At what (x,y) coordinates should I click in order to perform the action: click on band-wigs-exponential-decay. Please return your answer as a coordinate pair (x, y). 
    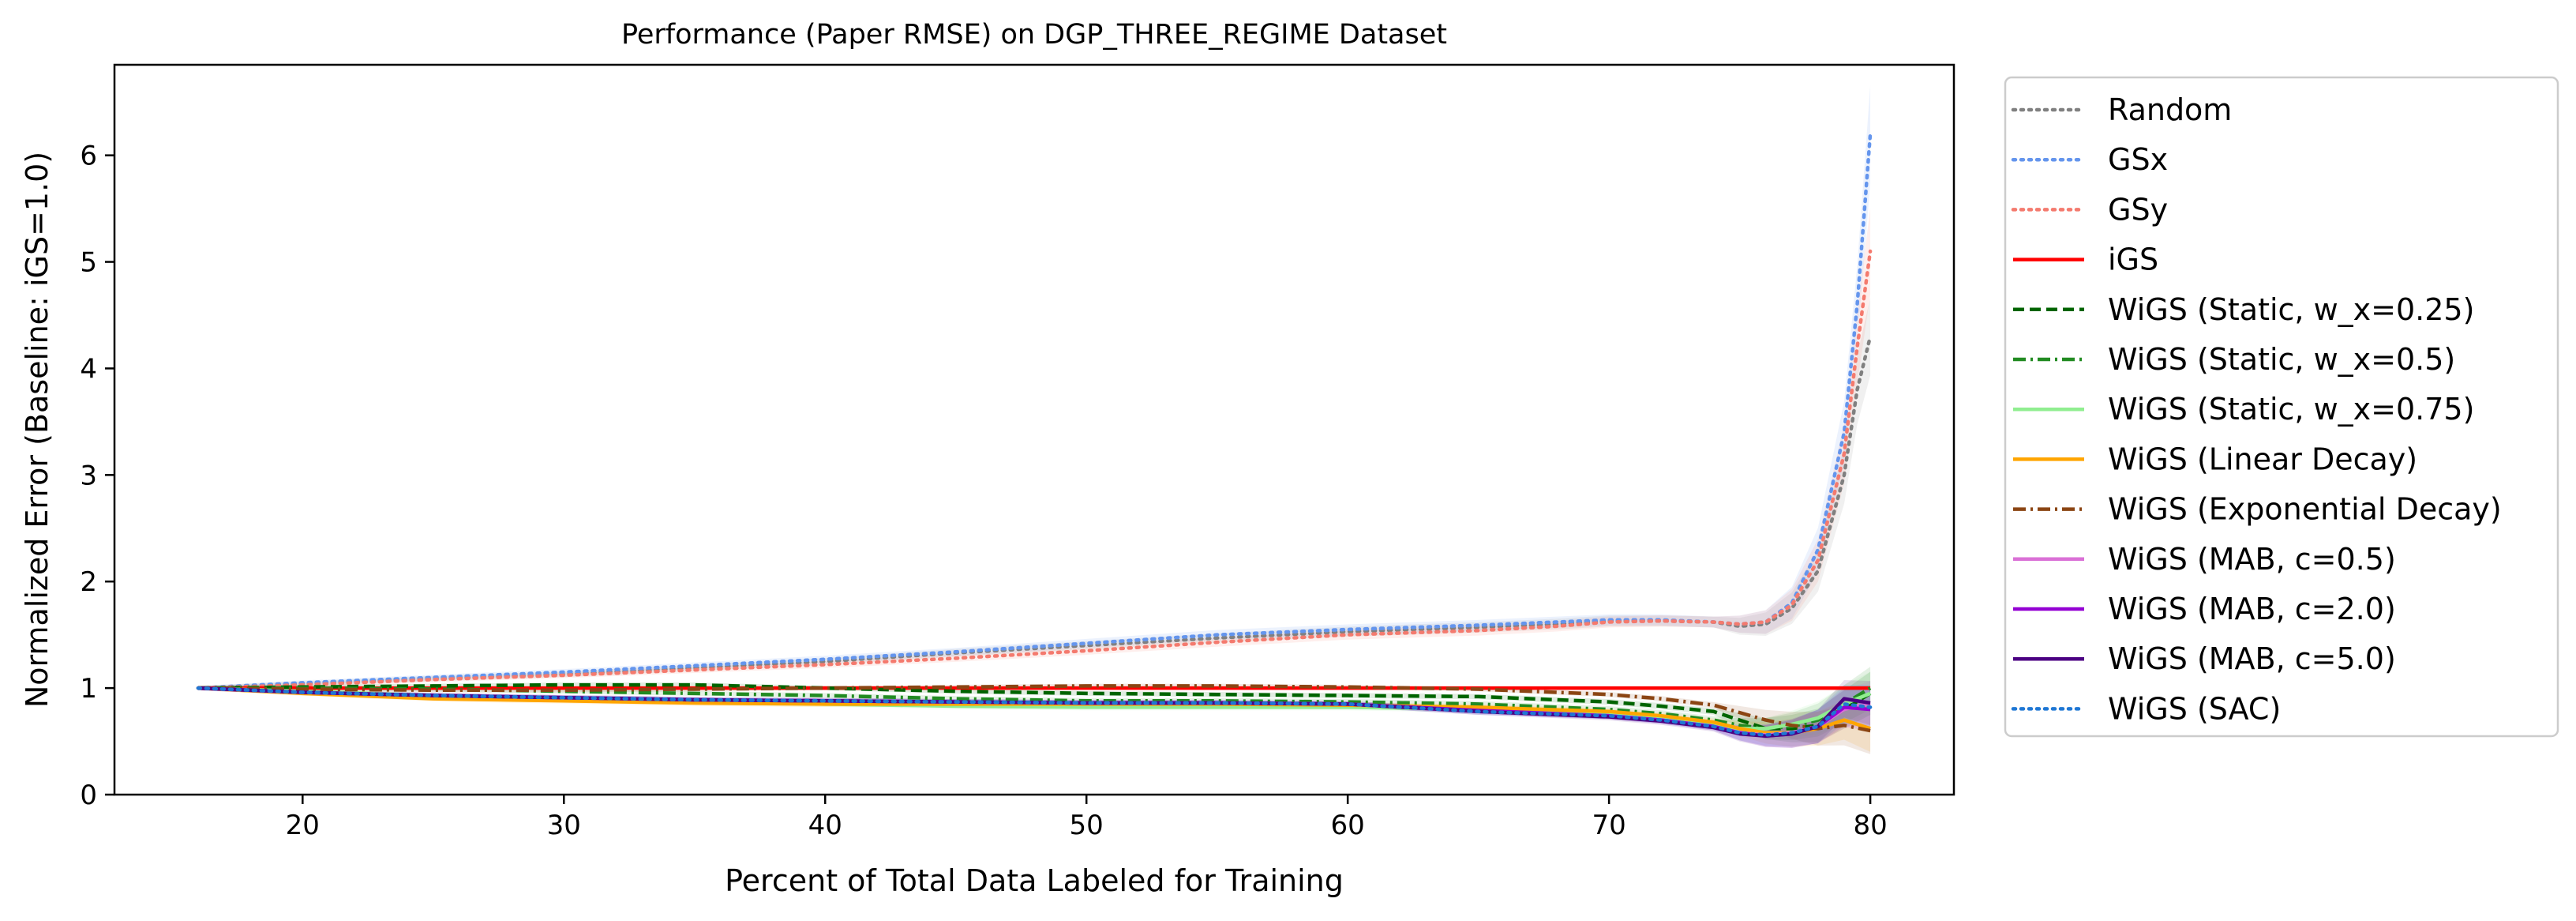
    Looking at the image, I should click on (1034, 718).